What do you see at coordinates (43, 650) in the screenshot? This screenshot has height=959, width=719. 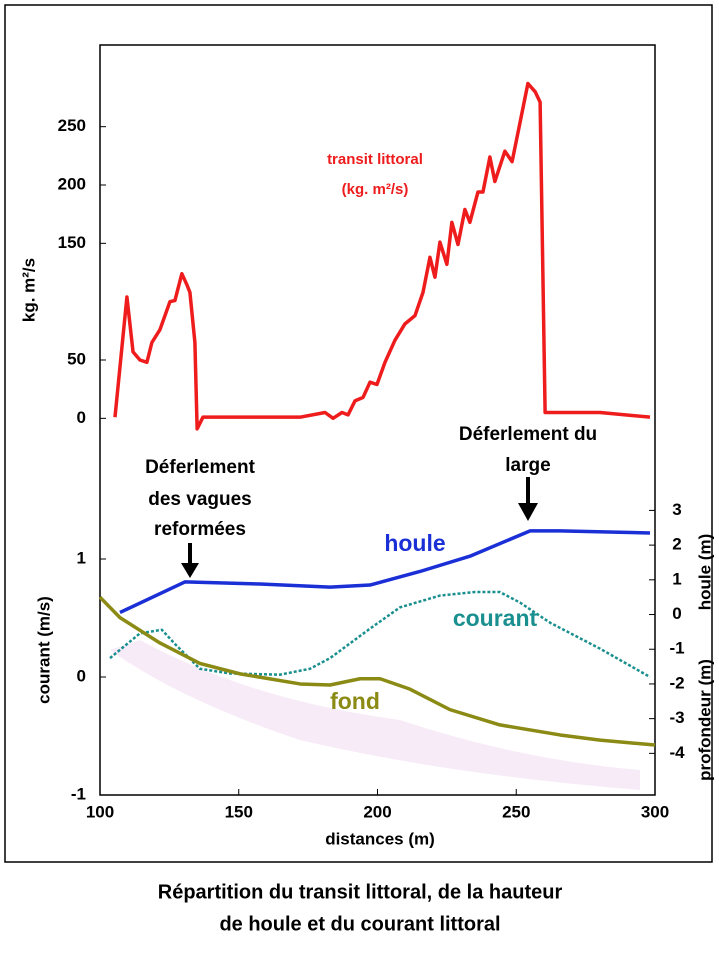 I see `y-axis-title: courant (m/s)` at bounding box center [43, 650].